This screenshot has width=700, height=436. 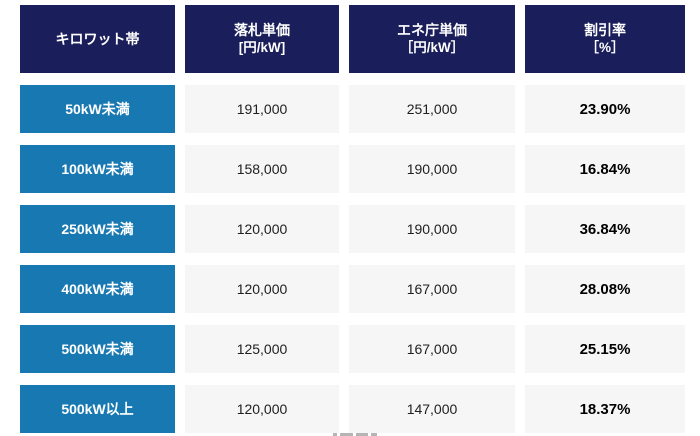 I want to click on discount-rate-cell: 16.84%, so click(x=605, y=169).